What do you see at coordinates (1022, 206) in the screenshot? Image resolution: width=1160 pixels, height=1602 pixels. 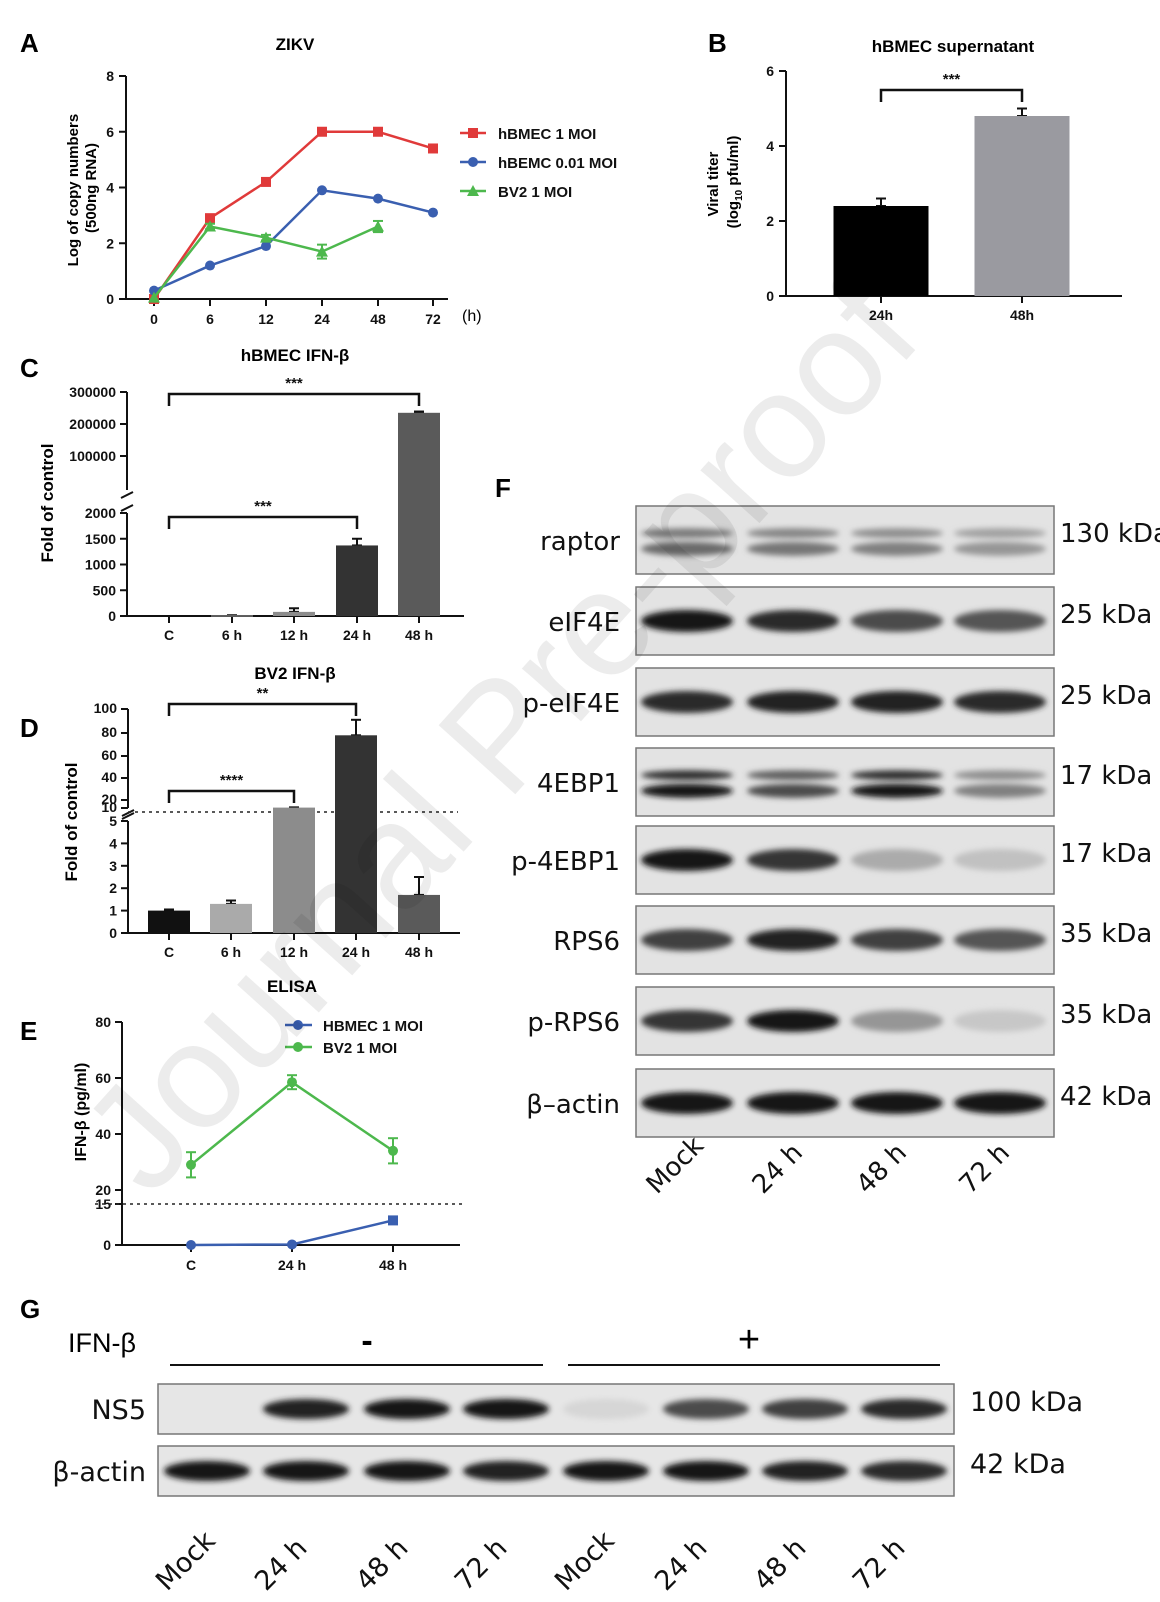 I see `chart-b-bar` at bounding box center [1022, 206].